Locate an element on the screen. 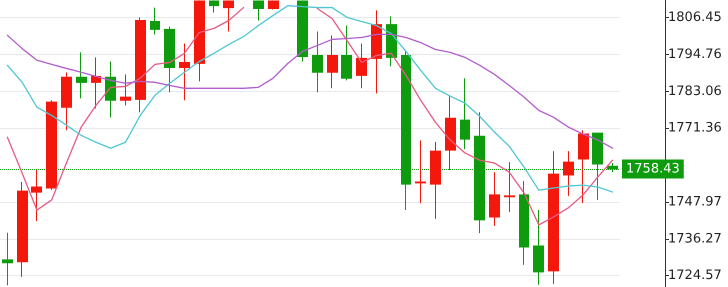 The image size is (728, 287). y-tick-label: 1771.36 is located at coordinates (695, 128).